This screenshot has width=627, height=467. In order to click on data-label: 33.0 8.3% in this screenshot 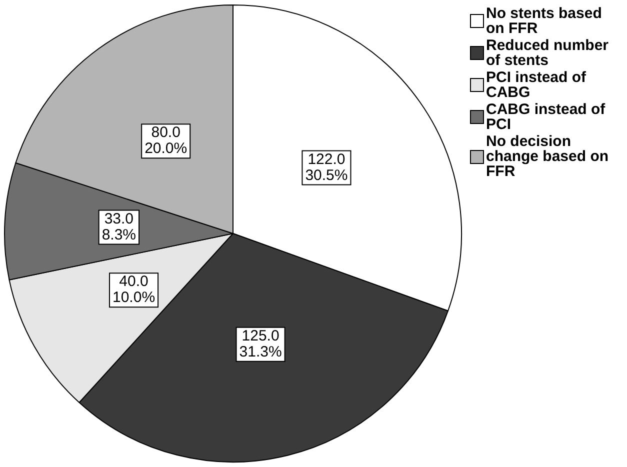, I will do `click(119, 227)`.